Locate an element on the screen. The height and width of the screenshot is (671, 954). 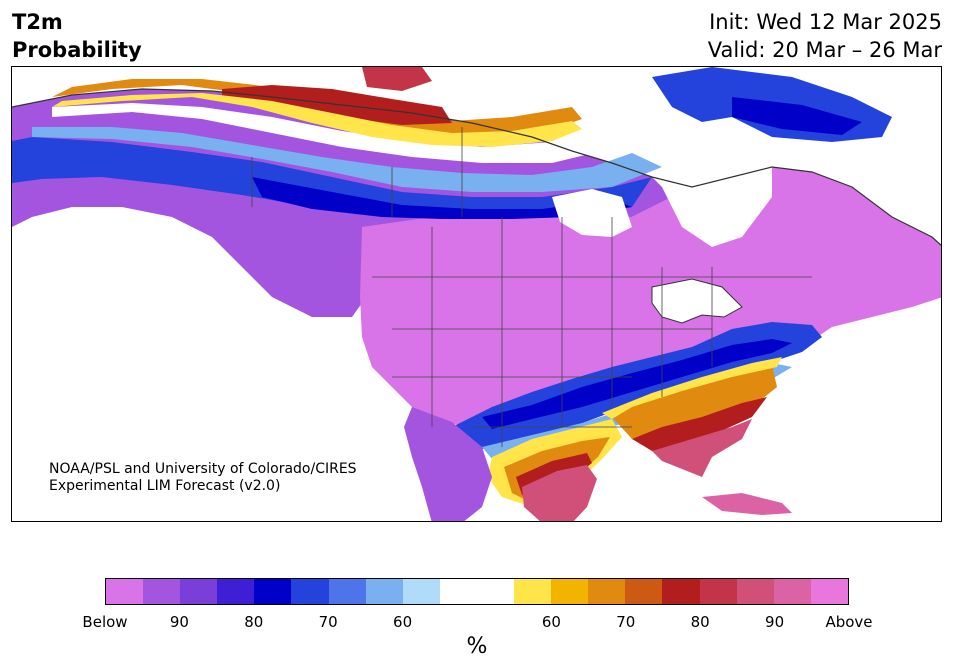
southeast-warm is located at coordinates (694, 404).